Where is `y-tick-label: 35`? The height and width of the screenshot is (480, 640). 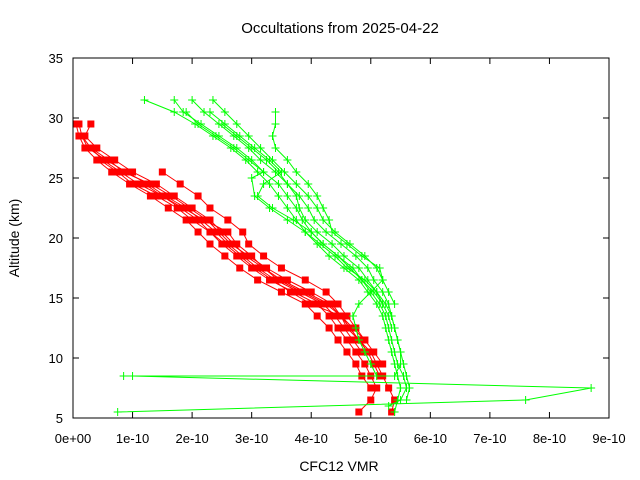
y-tick-label: 35 is located at coordinates (56, 58).